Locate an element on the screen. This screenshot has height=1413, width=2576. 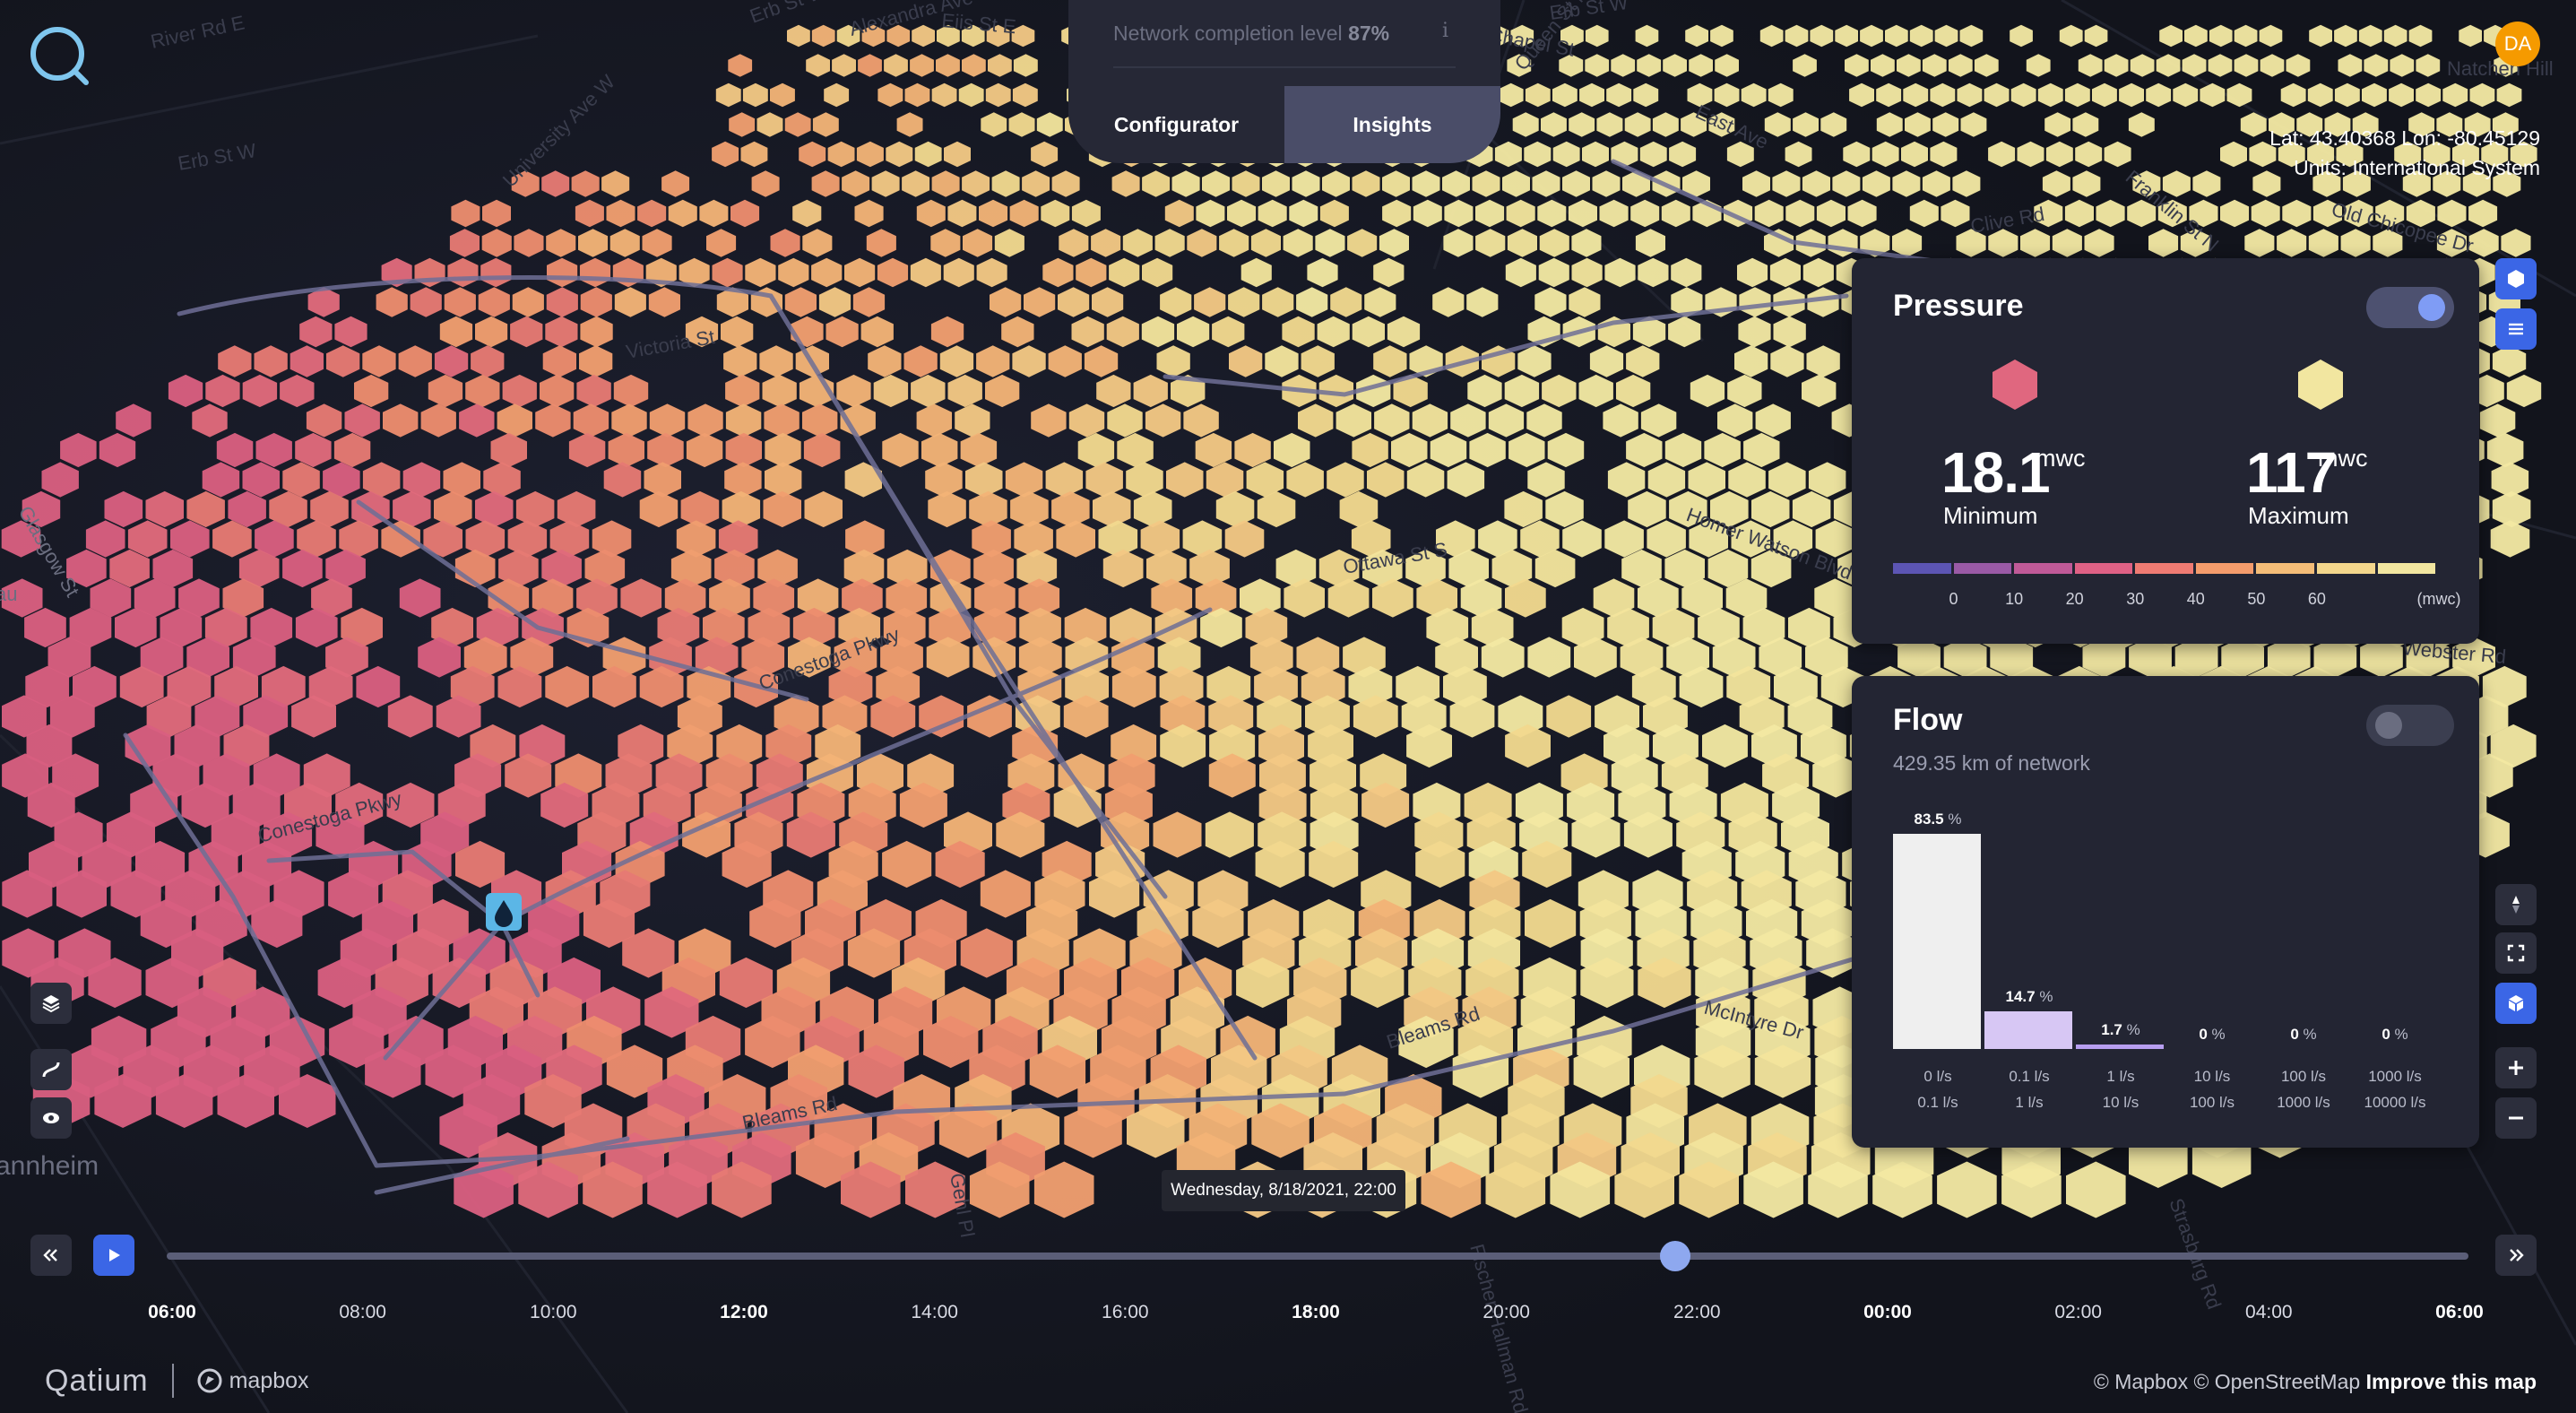
pipe-tool-button is located at coordinates (51, 1069).